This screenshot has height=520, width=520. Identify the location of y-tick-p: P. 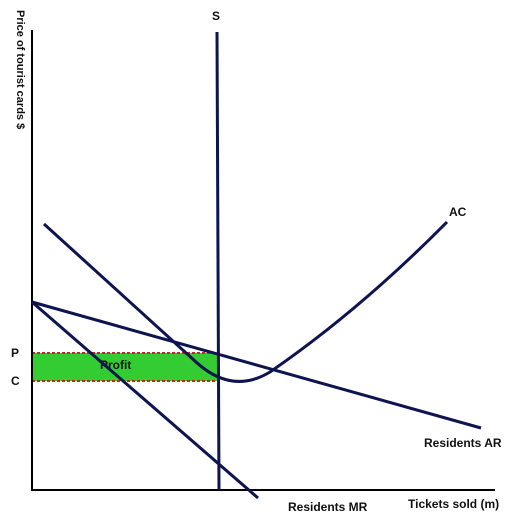
(15, 353).